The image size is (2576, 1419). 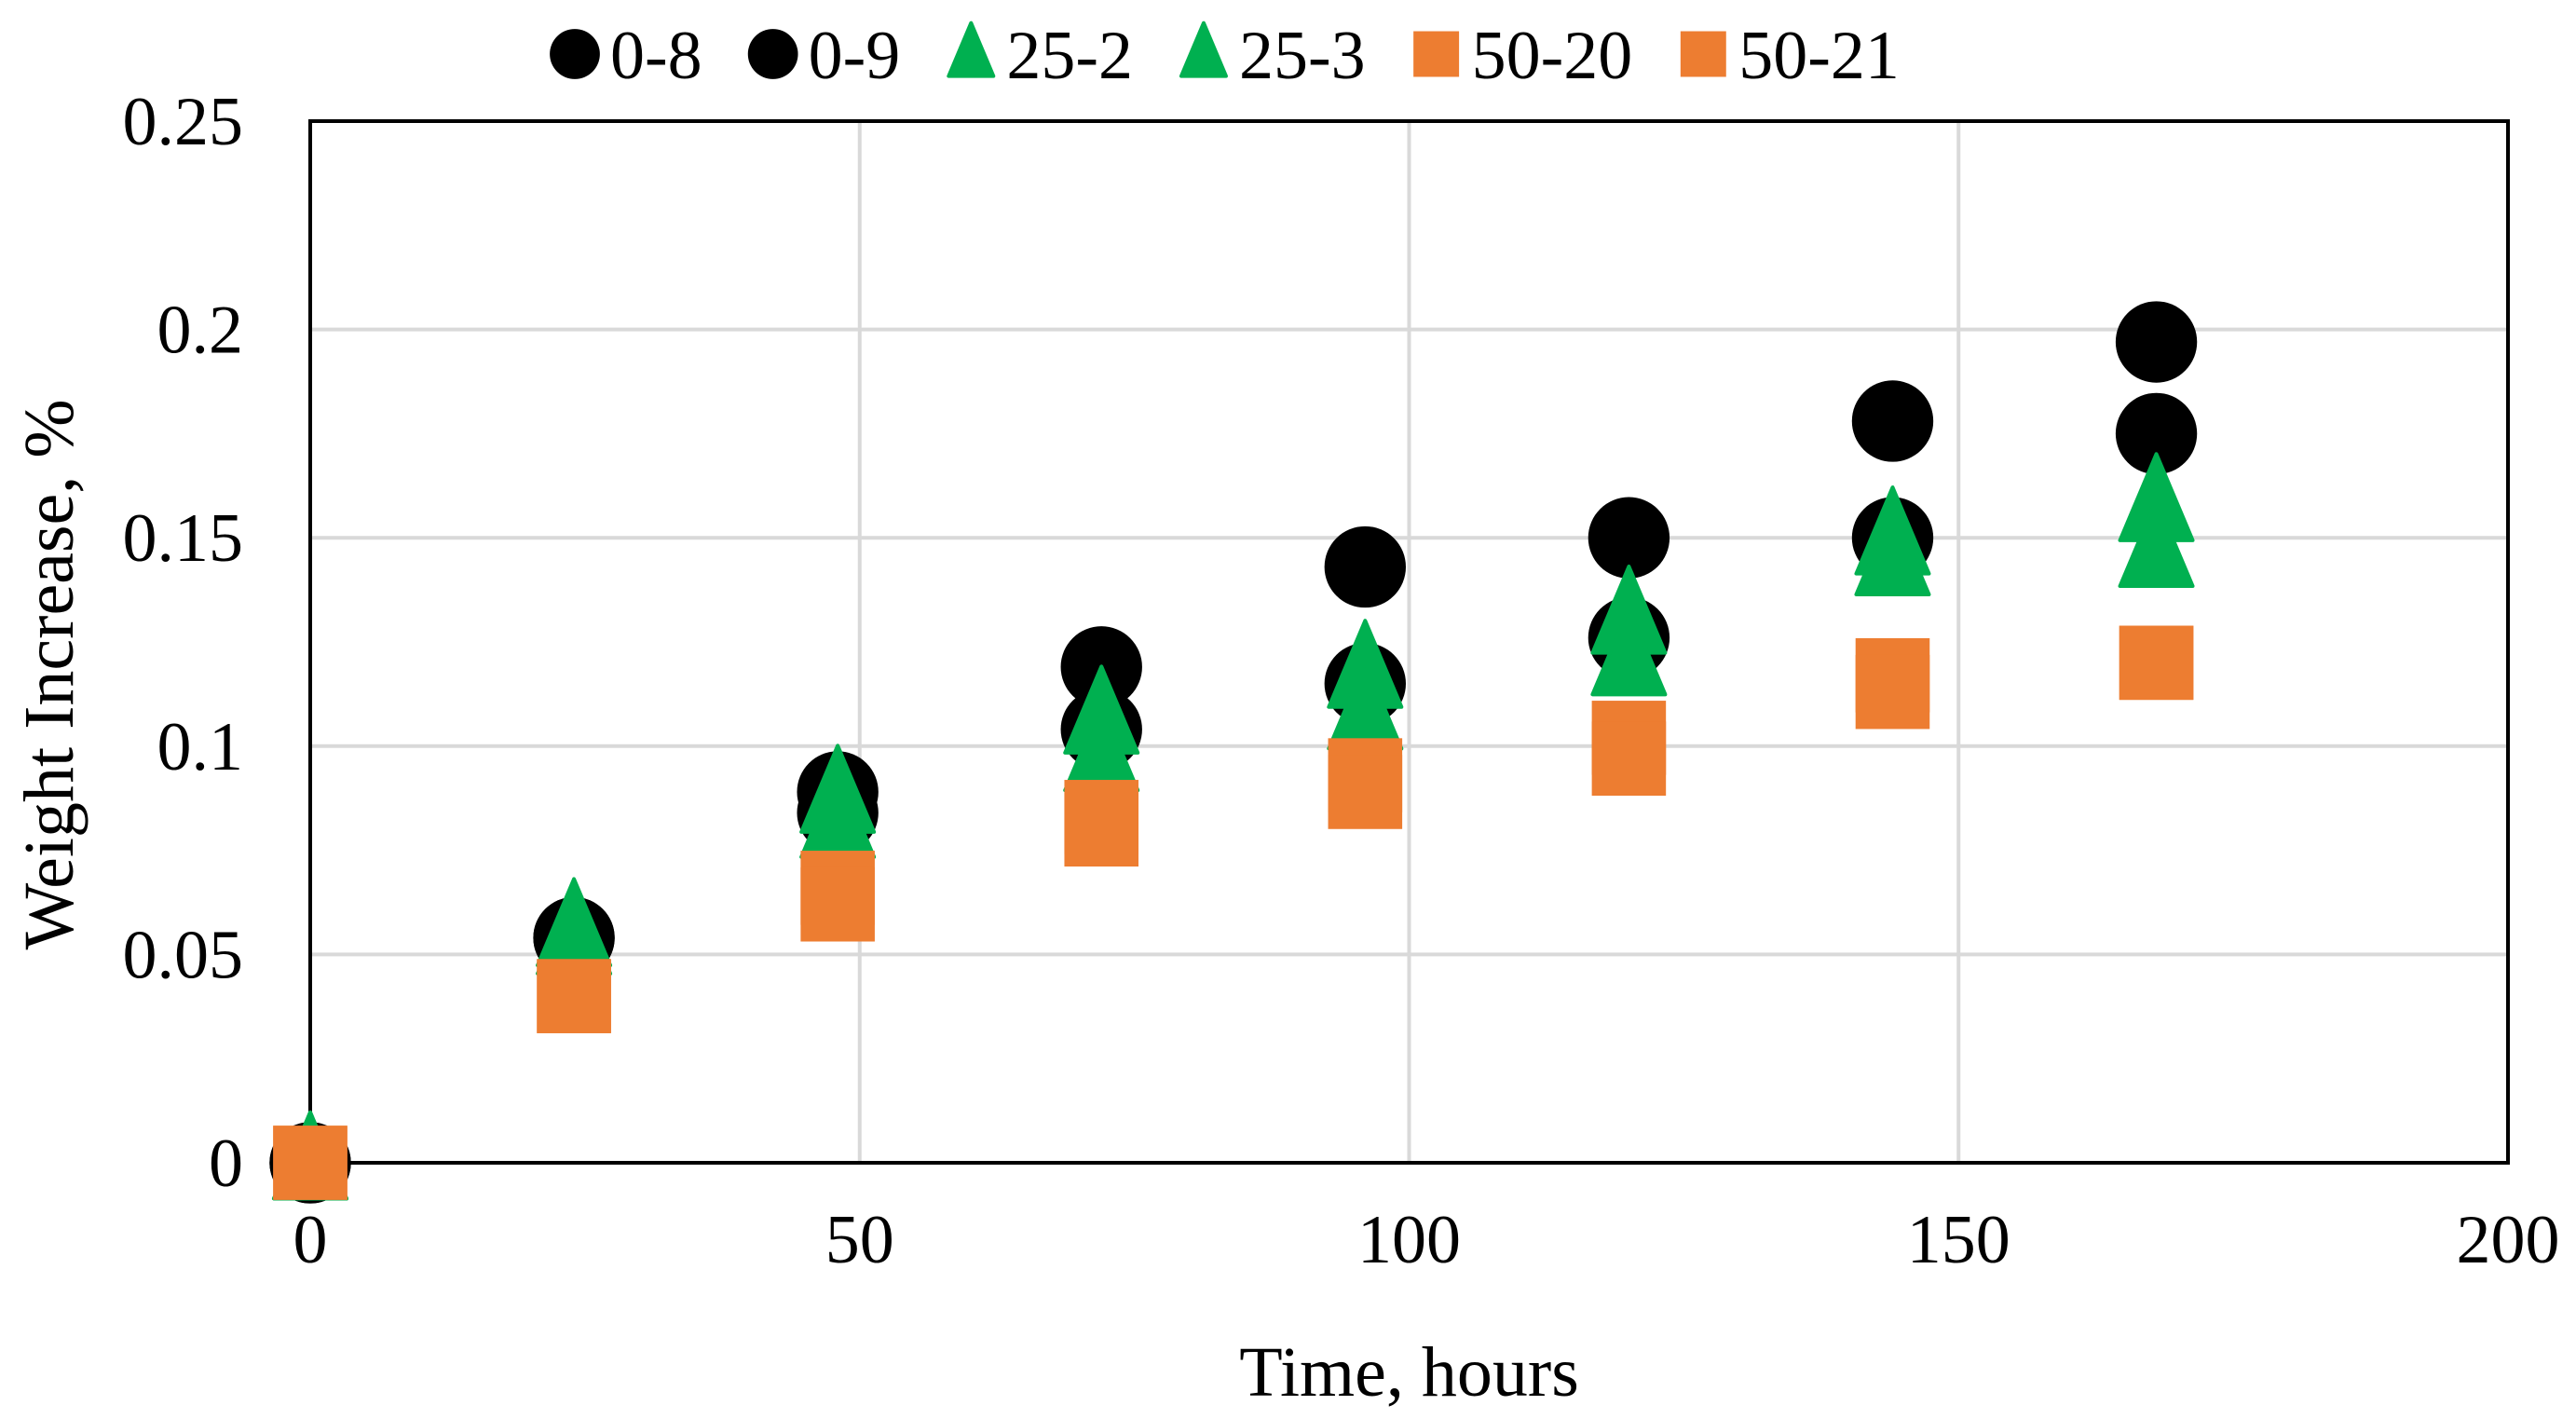 What do you see at coordinates (310, 1240) in the screenshot?
I see `x-tick-label: 0` at bounding box center [310, 1240].